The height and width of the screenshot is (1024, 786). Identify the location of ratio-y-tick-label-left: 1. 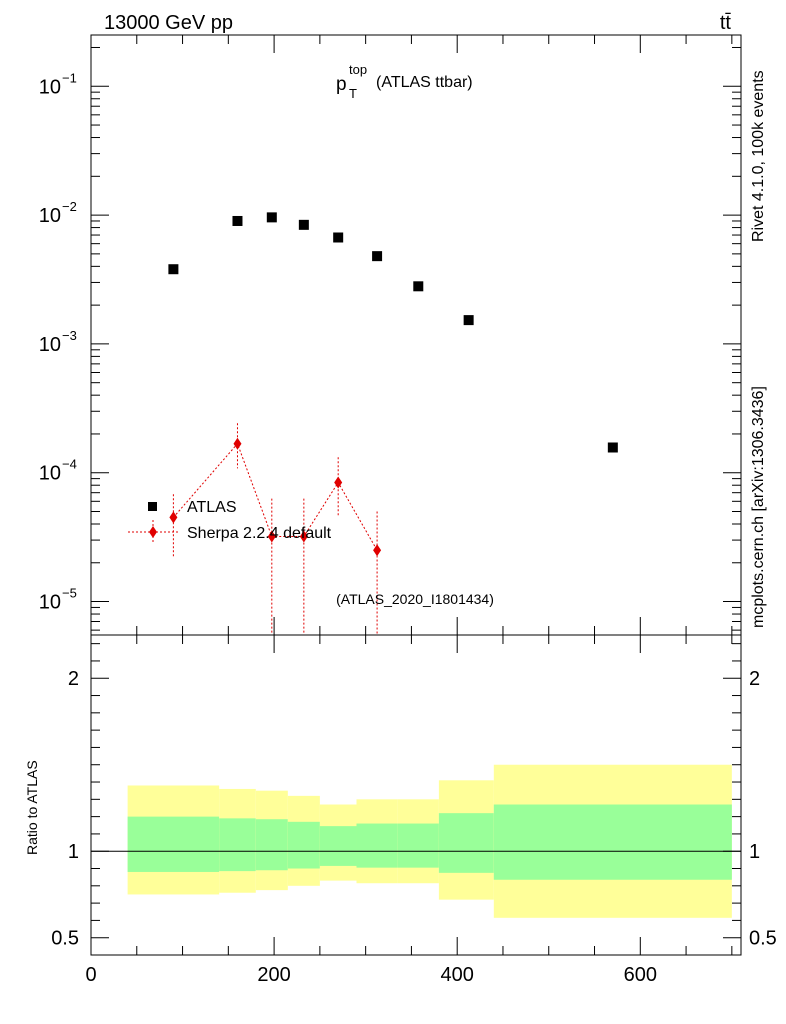
(73, 852).